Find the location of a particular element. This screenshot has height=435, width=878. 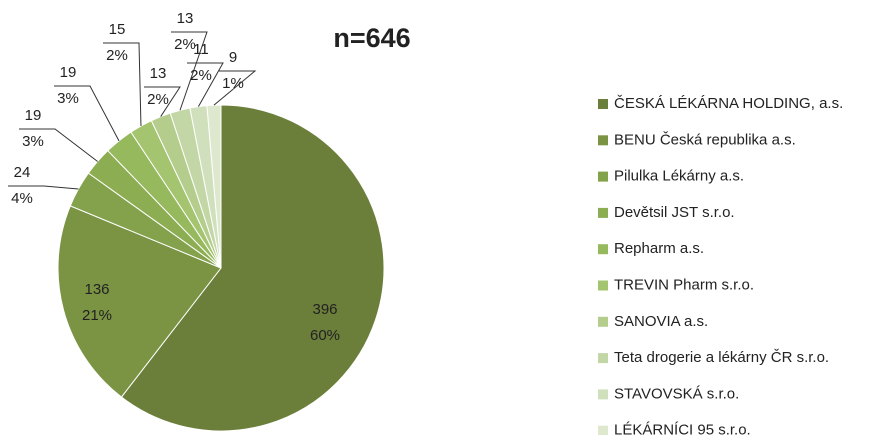

data-label-percent: 4% is located at coordinates (22, 198).